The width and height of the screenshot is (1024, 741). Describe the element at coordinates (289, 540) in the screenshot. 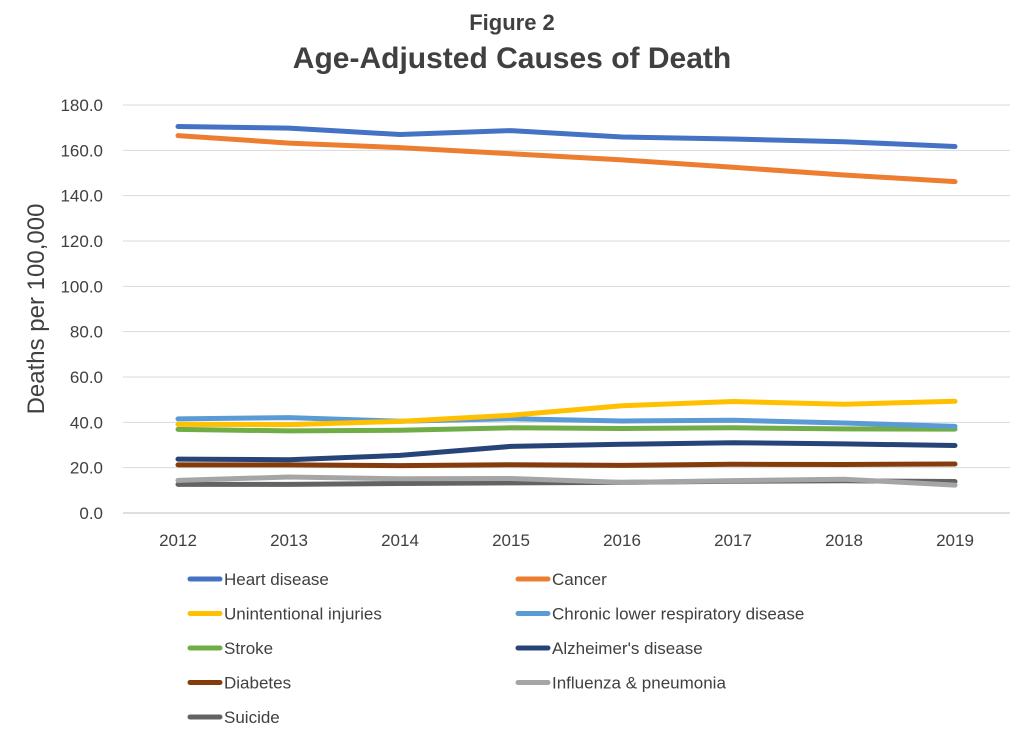

I see `x-tick-label: 2013` at that location.